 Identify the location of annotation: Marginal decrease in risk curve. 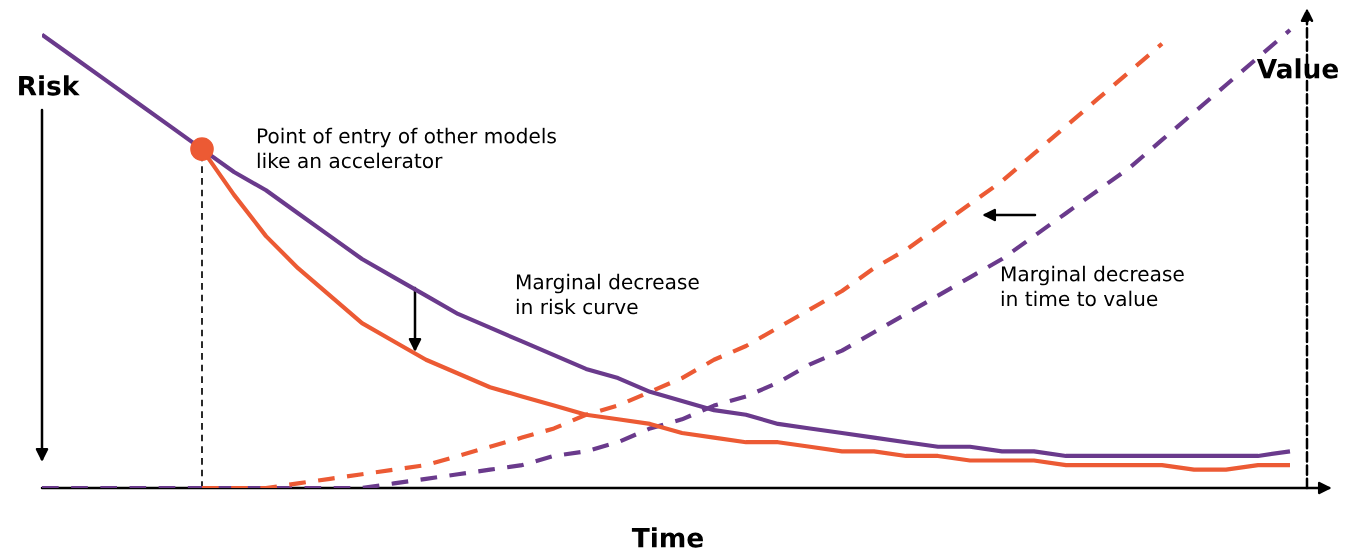
(607, 294).